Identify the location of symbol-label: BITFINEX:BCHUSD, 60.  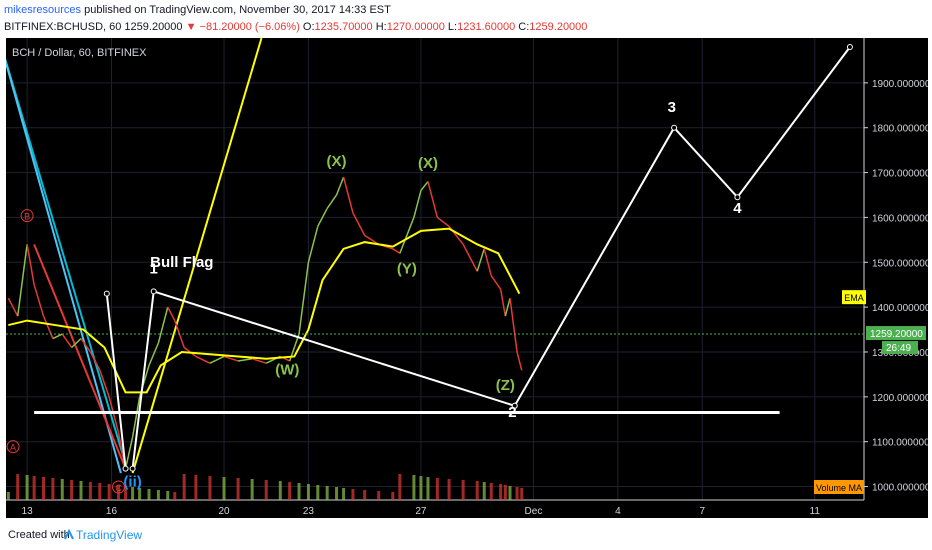
(63, 27).